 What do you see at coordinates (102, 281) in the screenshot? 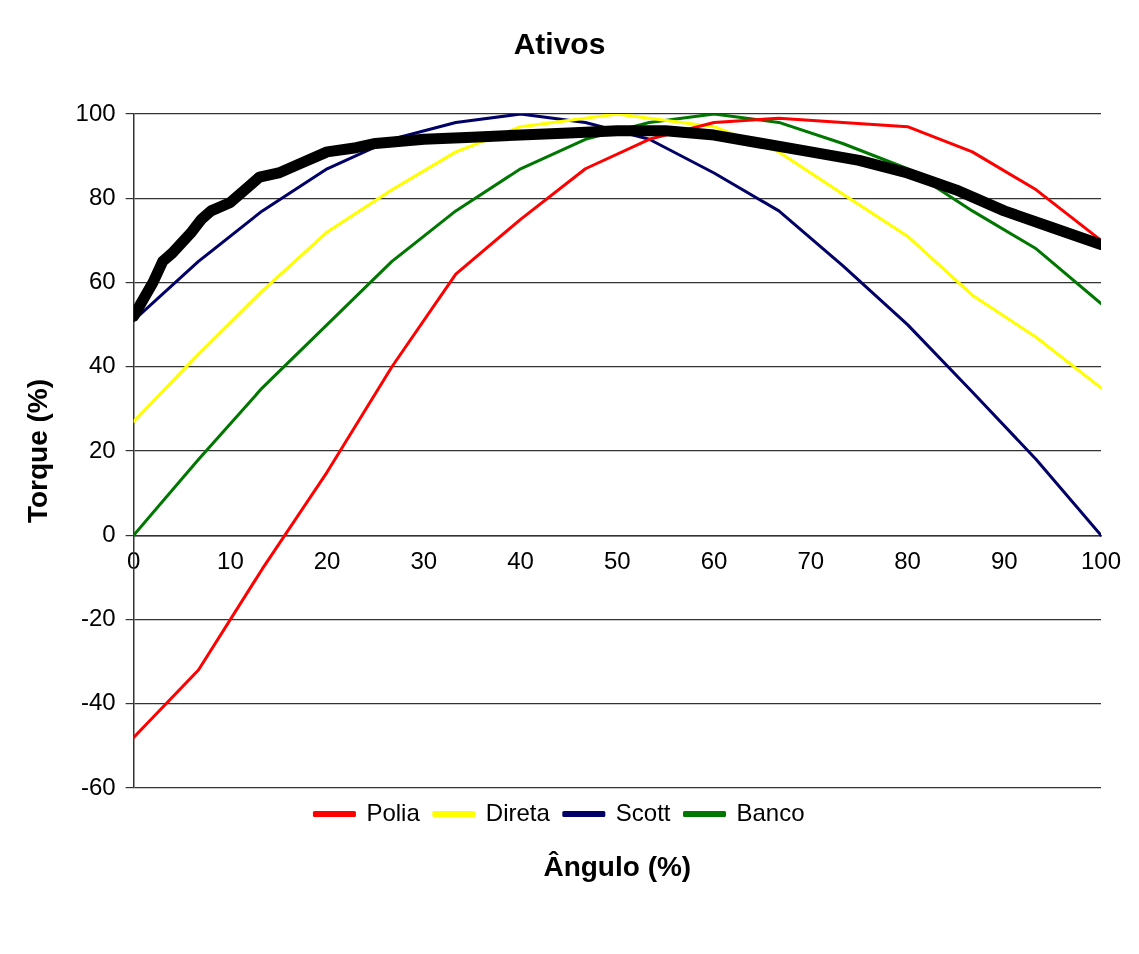
I see `y-tick-label: 60` at bounding box center [102, 281].